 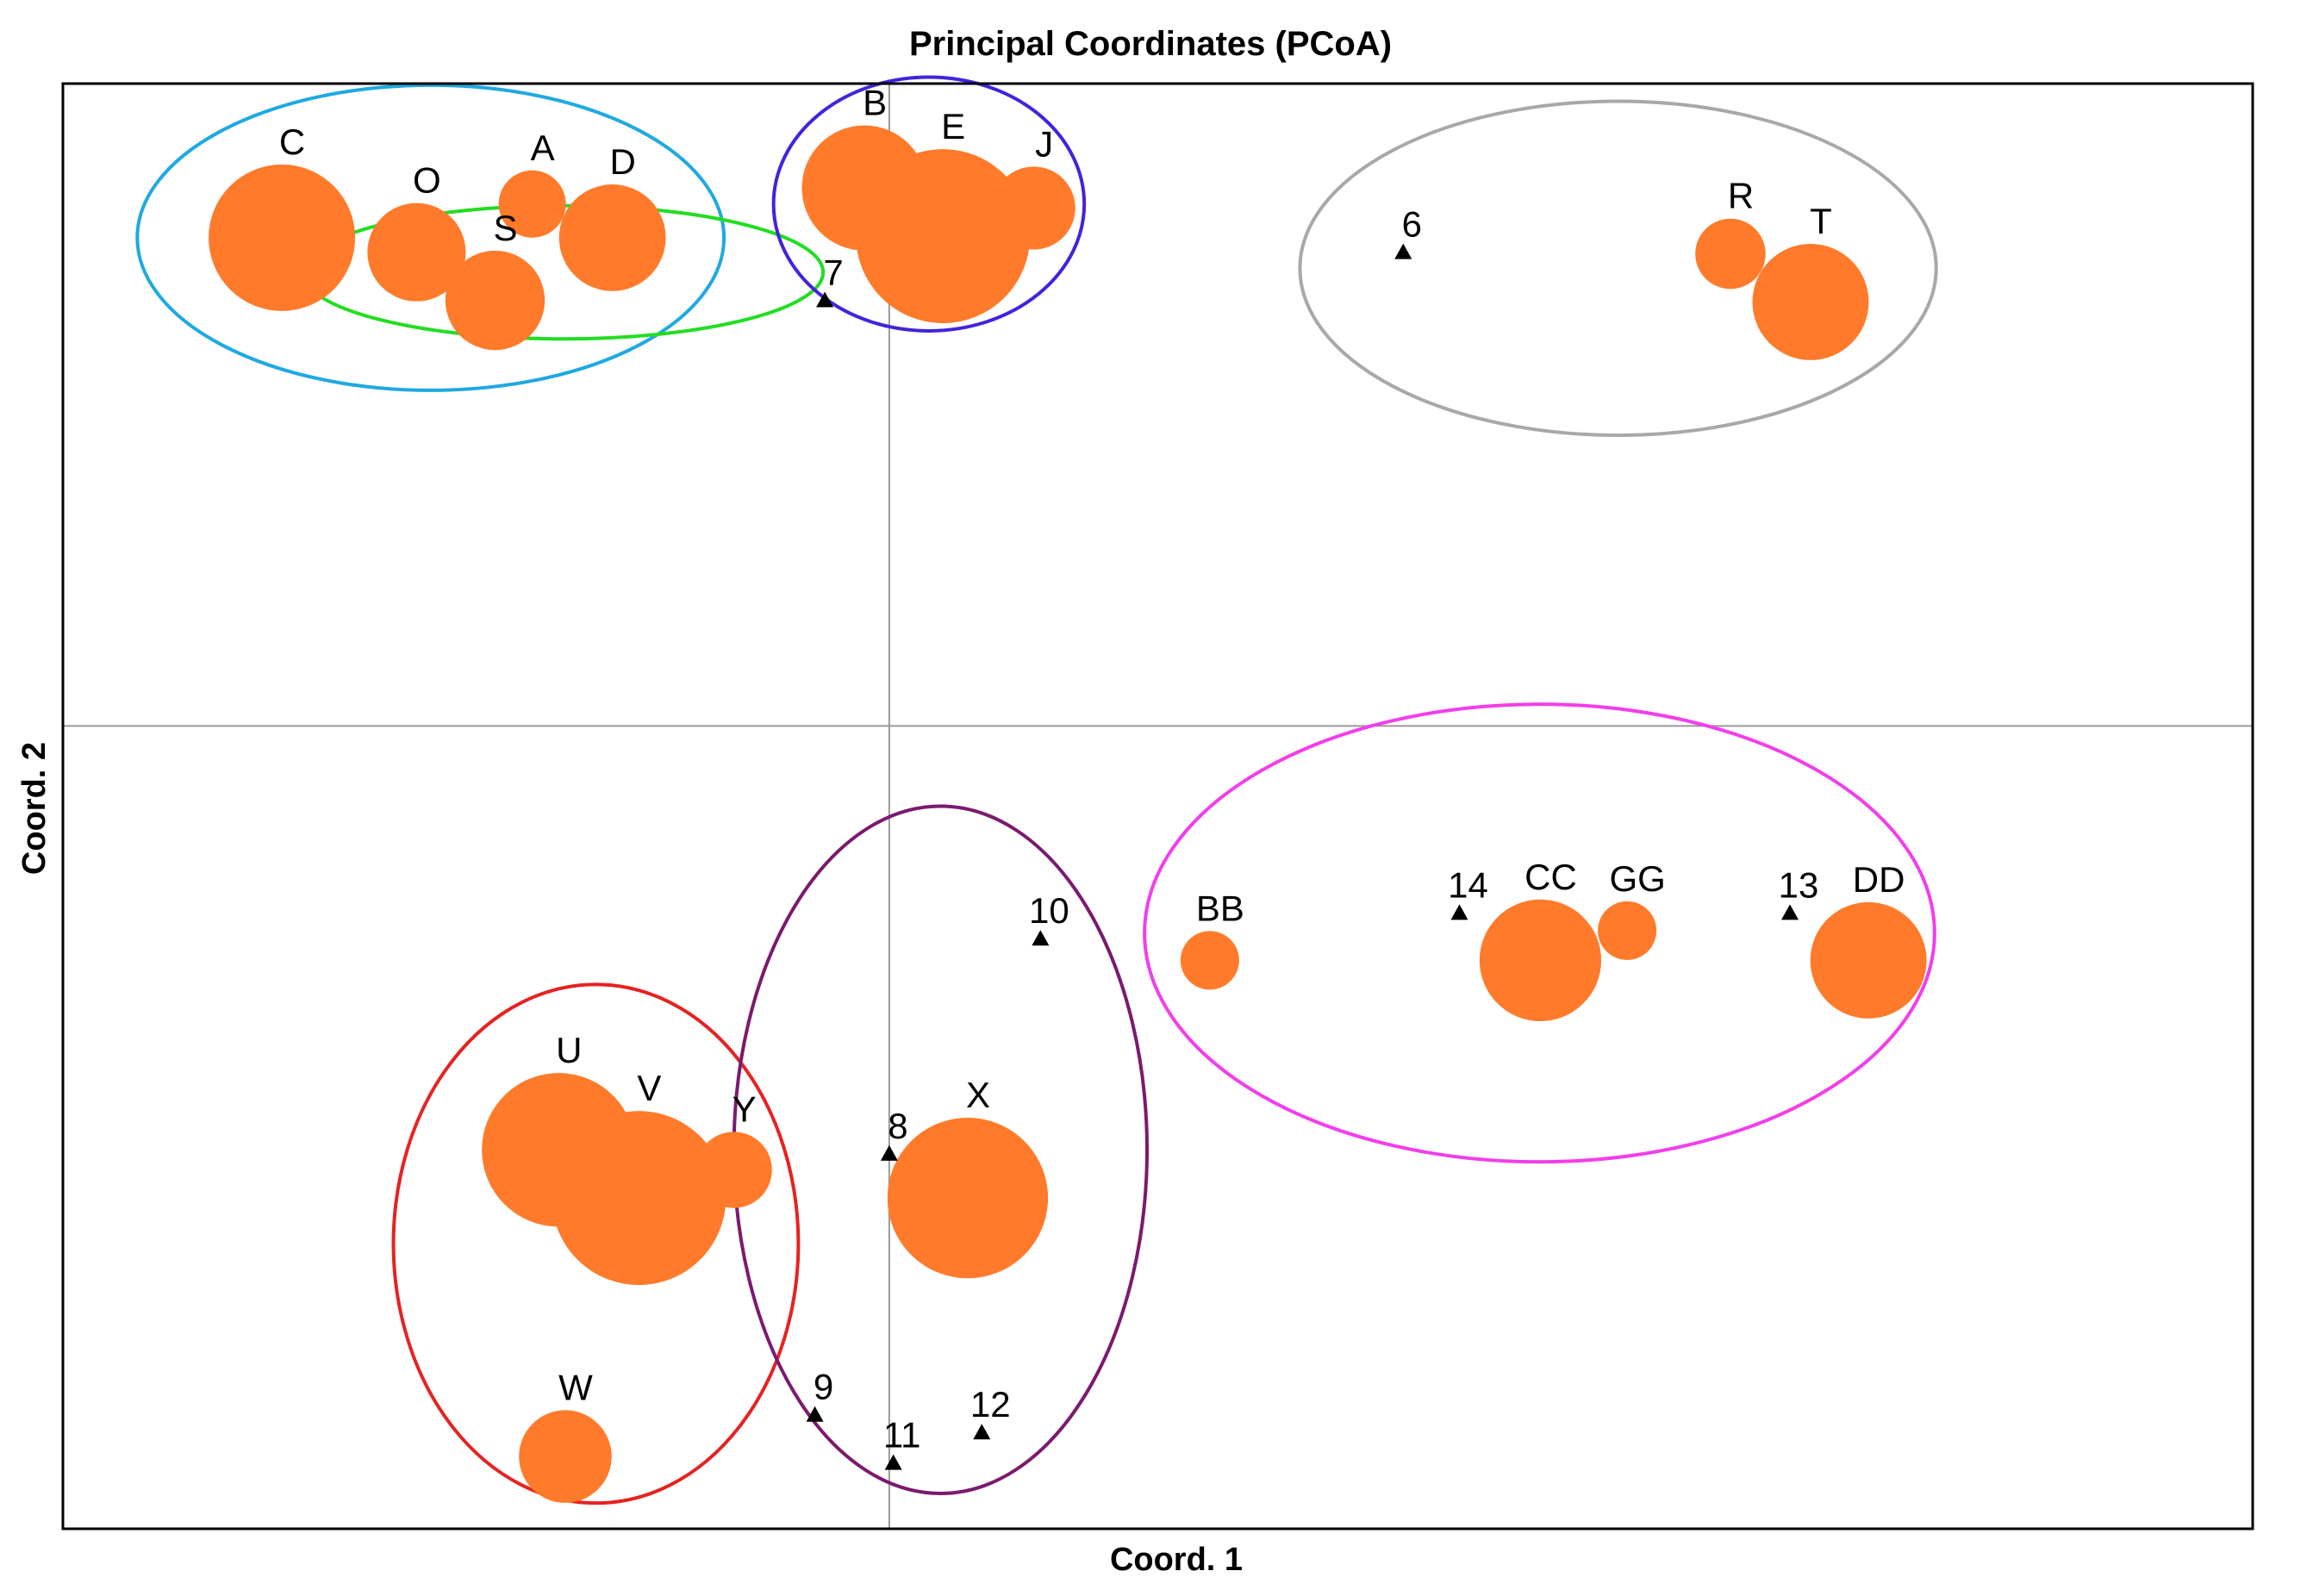 I want to click on bubble-label-x: X, so click(x=978, y=1095).